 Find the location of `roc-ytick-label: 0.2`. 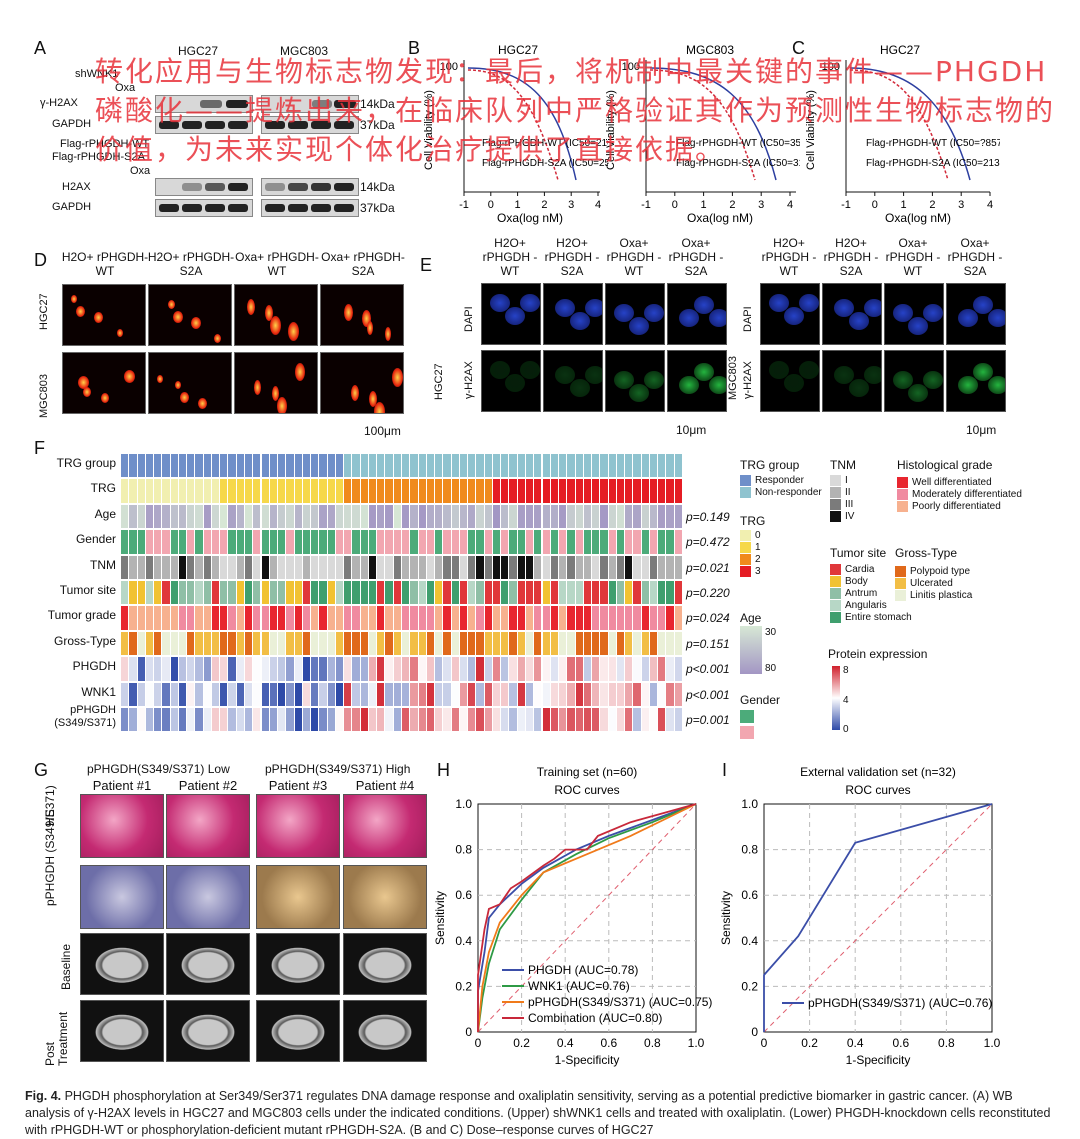

roc-ytick-label: 0.2 is located at coordinates (463, 986).